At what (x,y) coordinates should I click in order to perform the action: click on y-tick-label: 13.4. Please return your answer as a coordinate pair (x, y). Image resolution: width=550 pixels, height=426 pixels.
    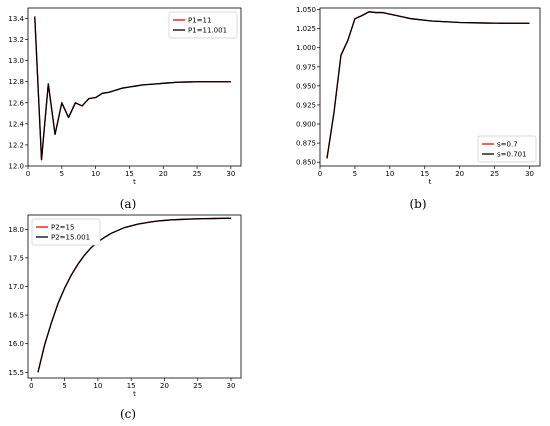
    Looking at the image, I should click on (16, 19).